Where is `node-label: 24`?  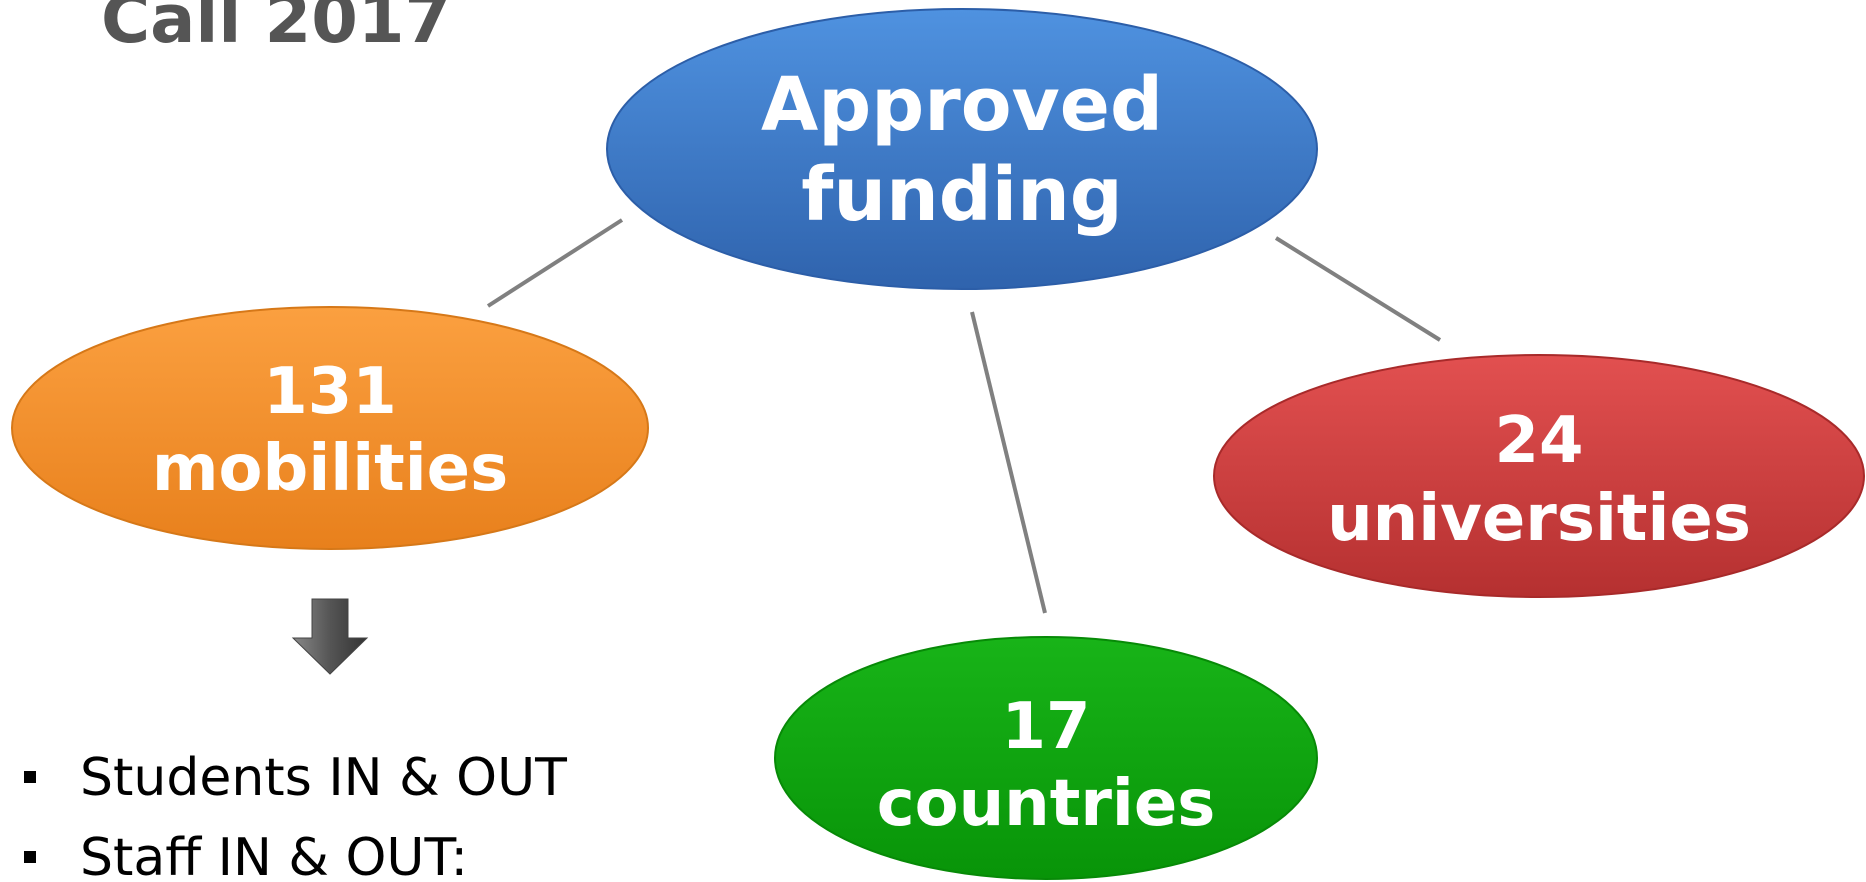 node-label: 24 is located at coordinates (1538, 441).